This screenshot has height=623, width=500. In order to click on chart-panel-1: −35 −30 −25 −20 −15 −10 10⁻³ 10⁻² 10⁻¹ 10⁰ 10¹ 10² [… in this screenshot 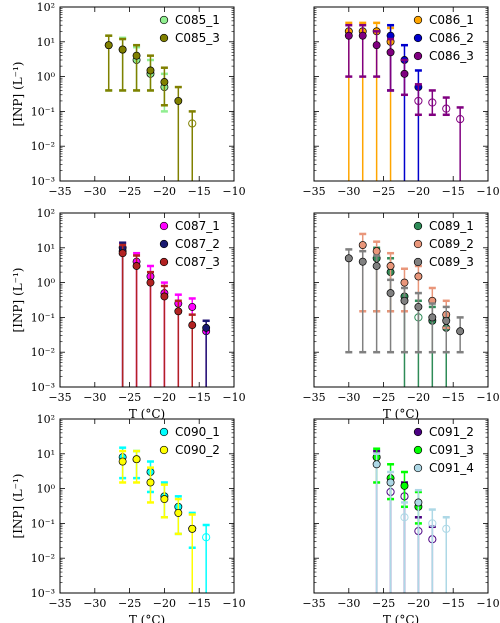, I will do `click(128, 99)`.